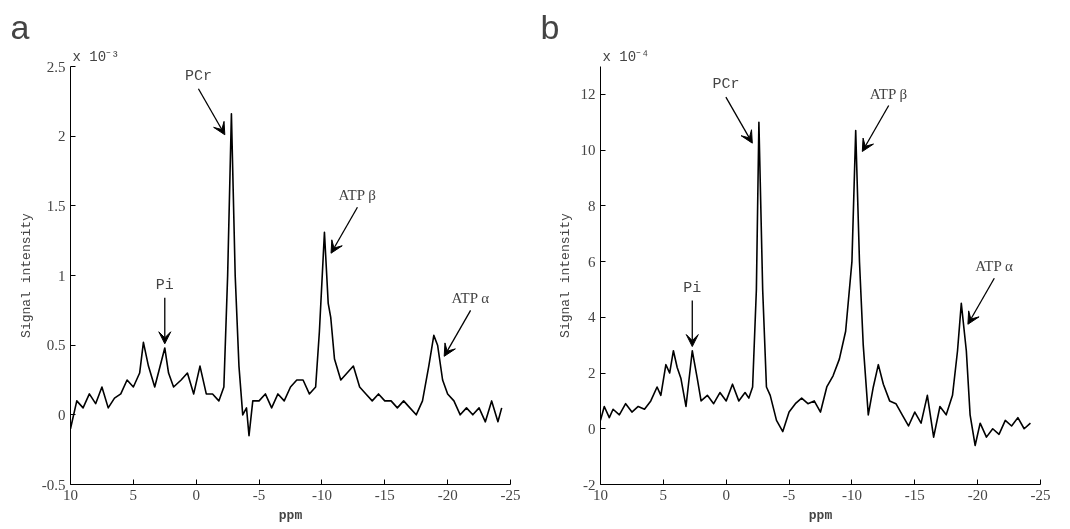 The height and width of the screenshot is (529, 1070). I want to click on chart-title: a, so click(20, 26).